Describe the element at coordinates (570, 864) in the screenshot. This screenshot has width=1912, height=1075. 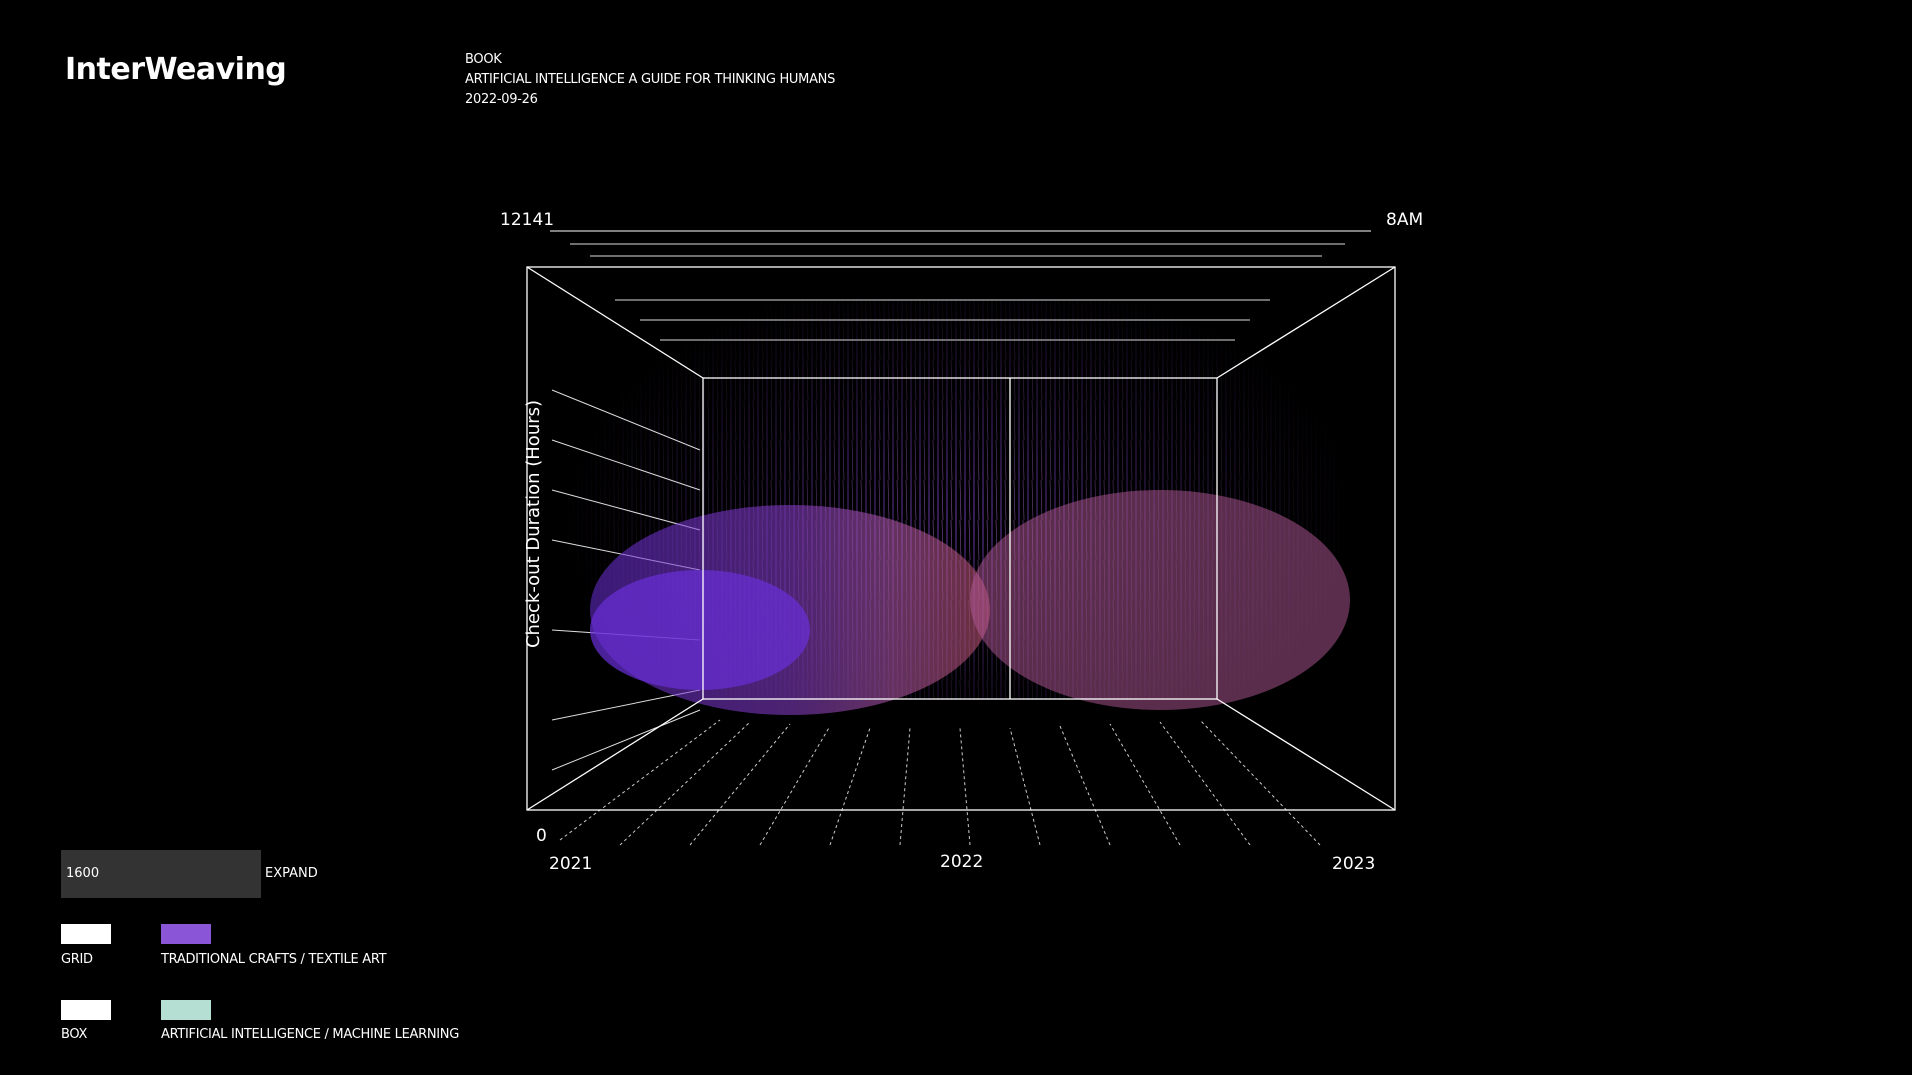
I see `x-label: 2021` at that location.